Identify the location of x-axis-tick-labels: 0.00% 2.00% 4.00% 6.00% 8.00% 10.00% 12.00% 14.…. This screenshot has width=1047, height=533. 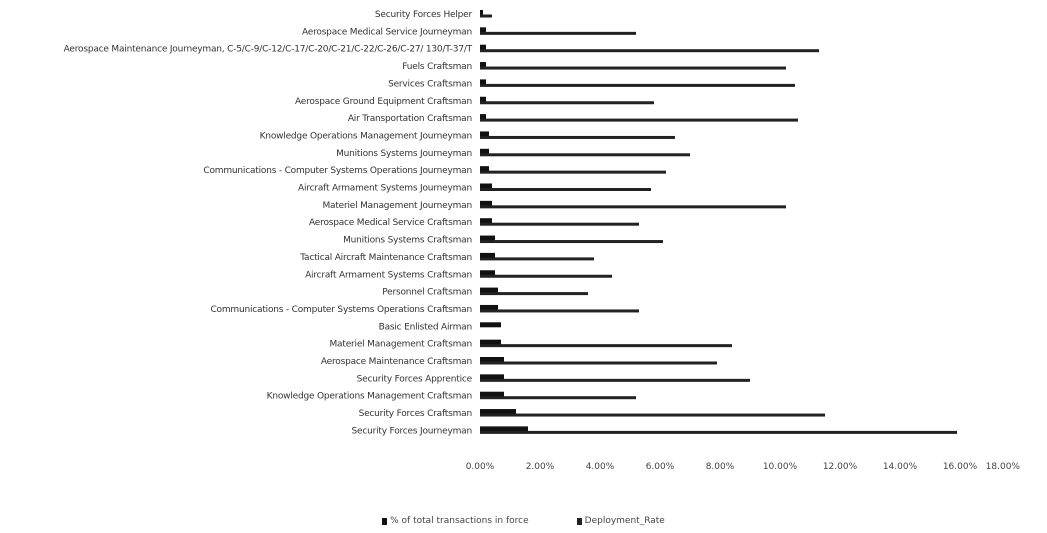
(743, 467).